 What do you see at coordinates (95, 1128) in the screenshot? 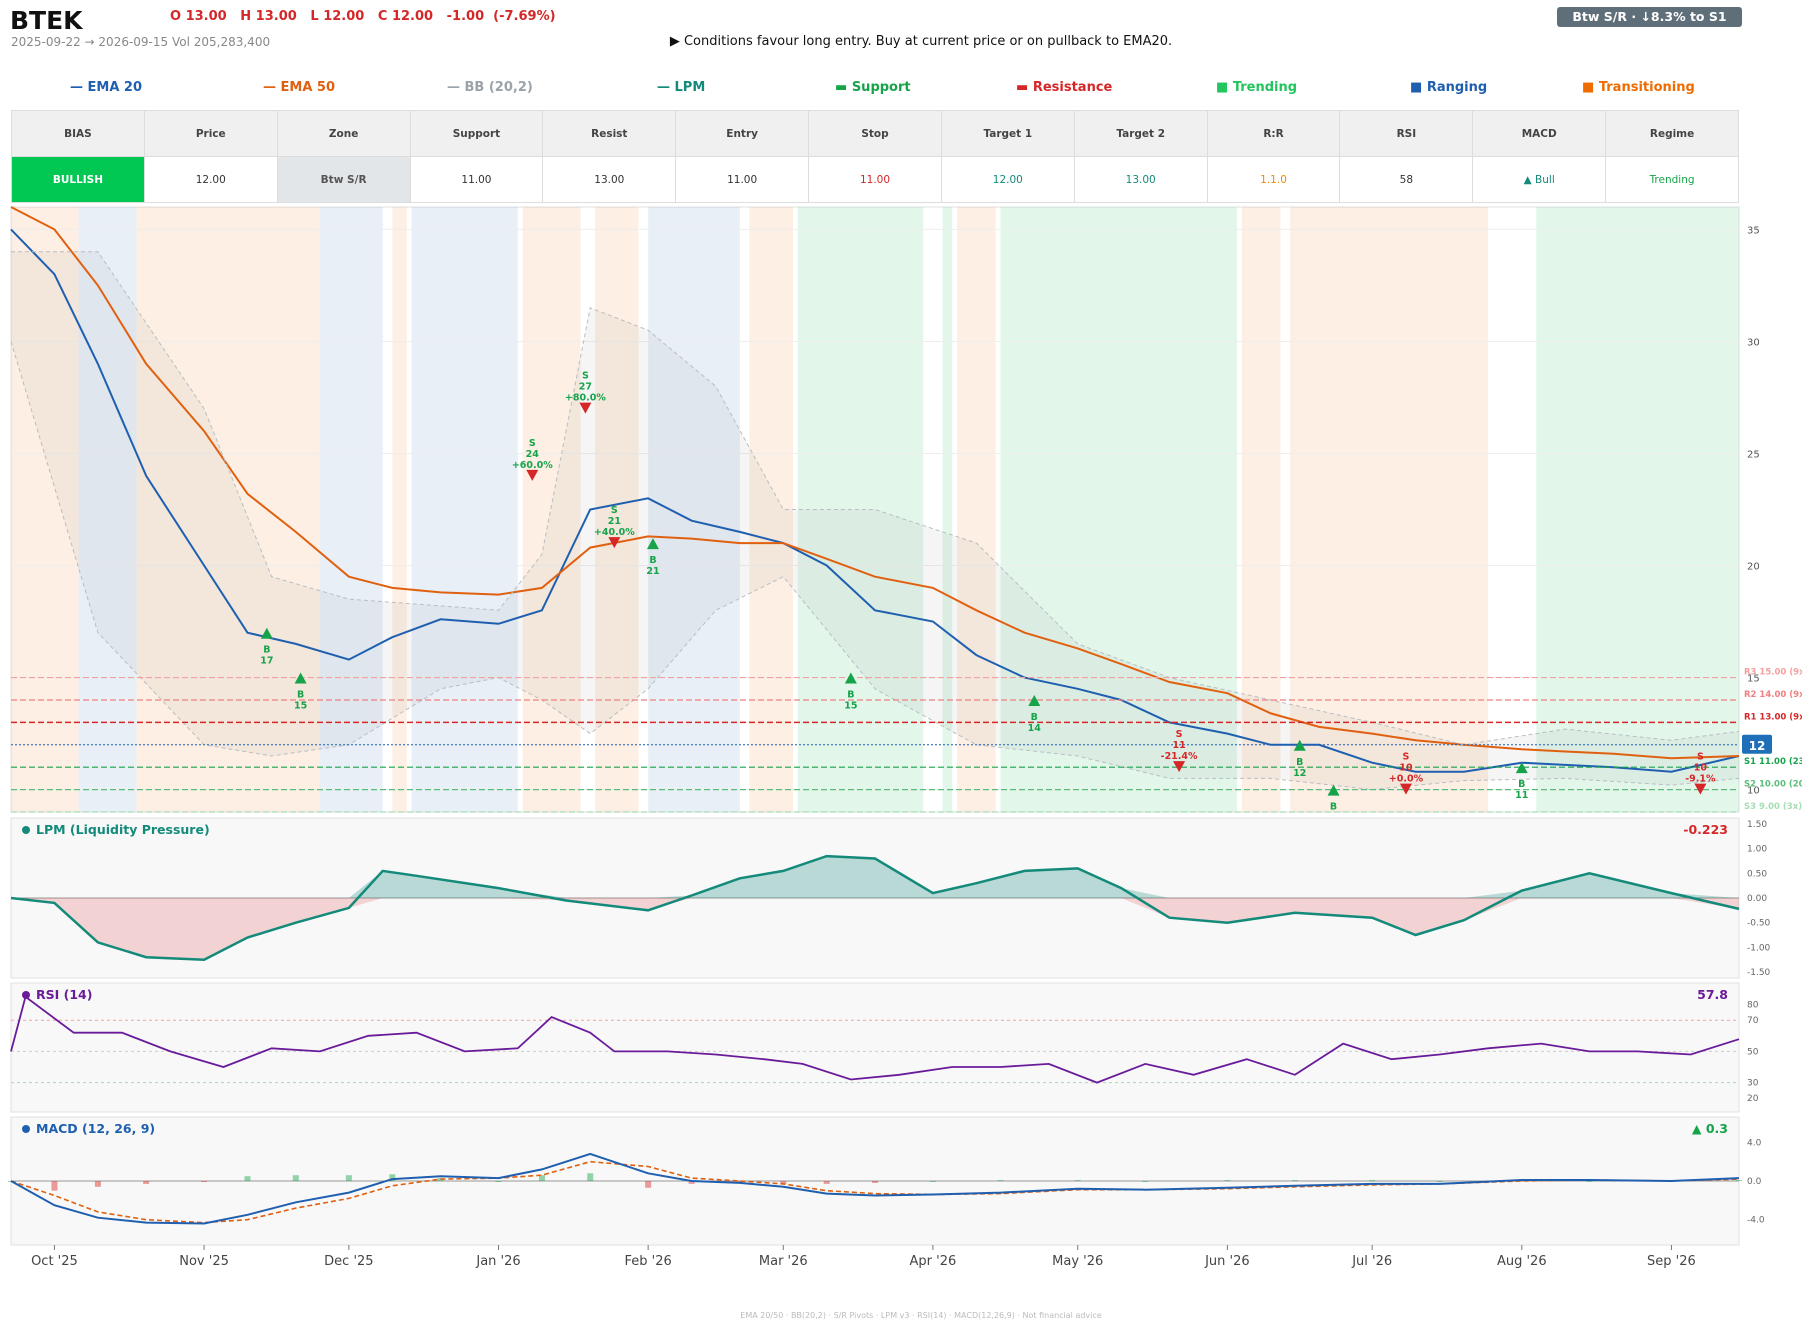
I see `macd-title: MACD (12, 26, 9)` at bounding box center [95, 1128].